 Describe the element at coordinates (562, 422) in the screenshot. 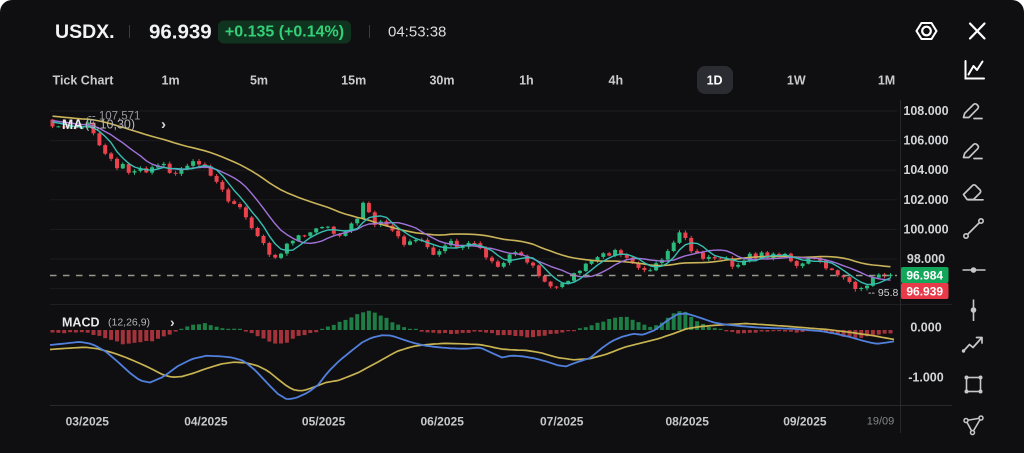

I see `svg-text: 07/2025` at that location.